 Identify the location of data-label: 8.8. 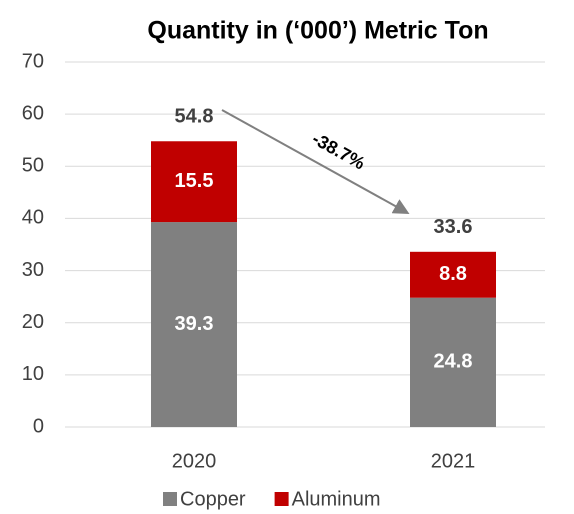
(453, 274).